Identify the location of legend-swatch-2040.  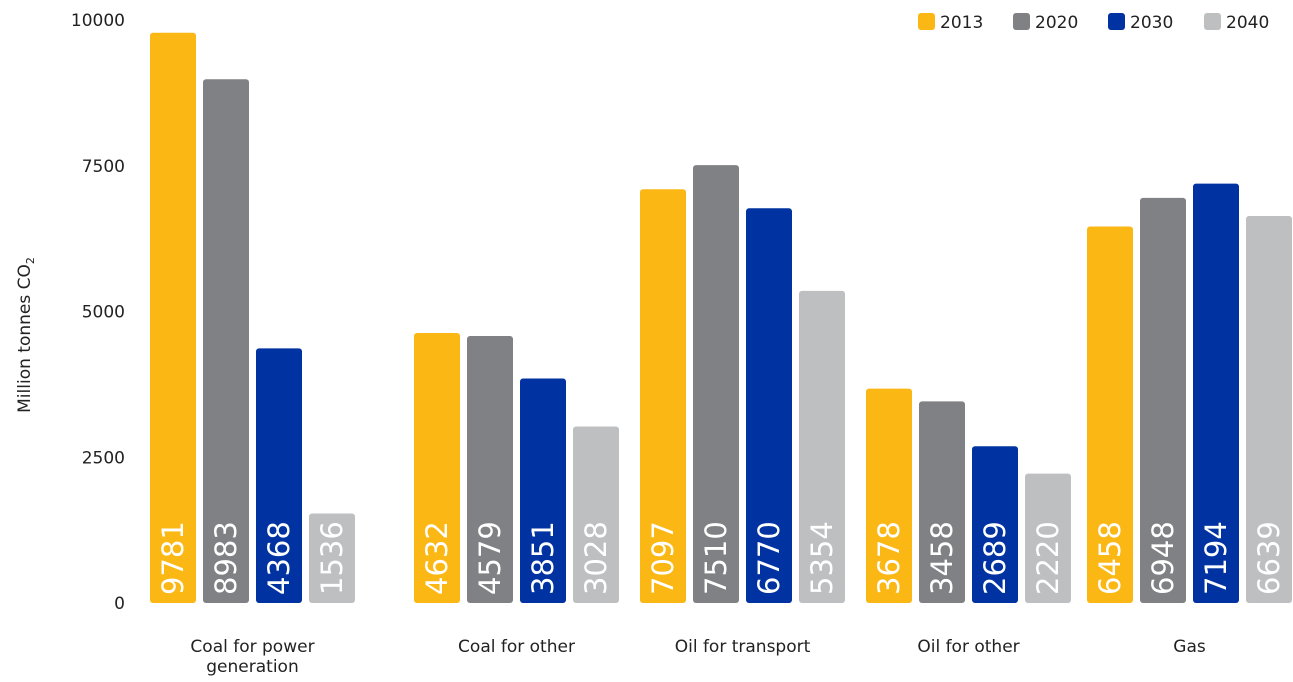
(1212, 21).